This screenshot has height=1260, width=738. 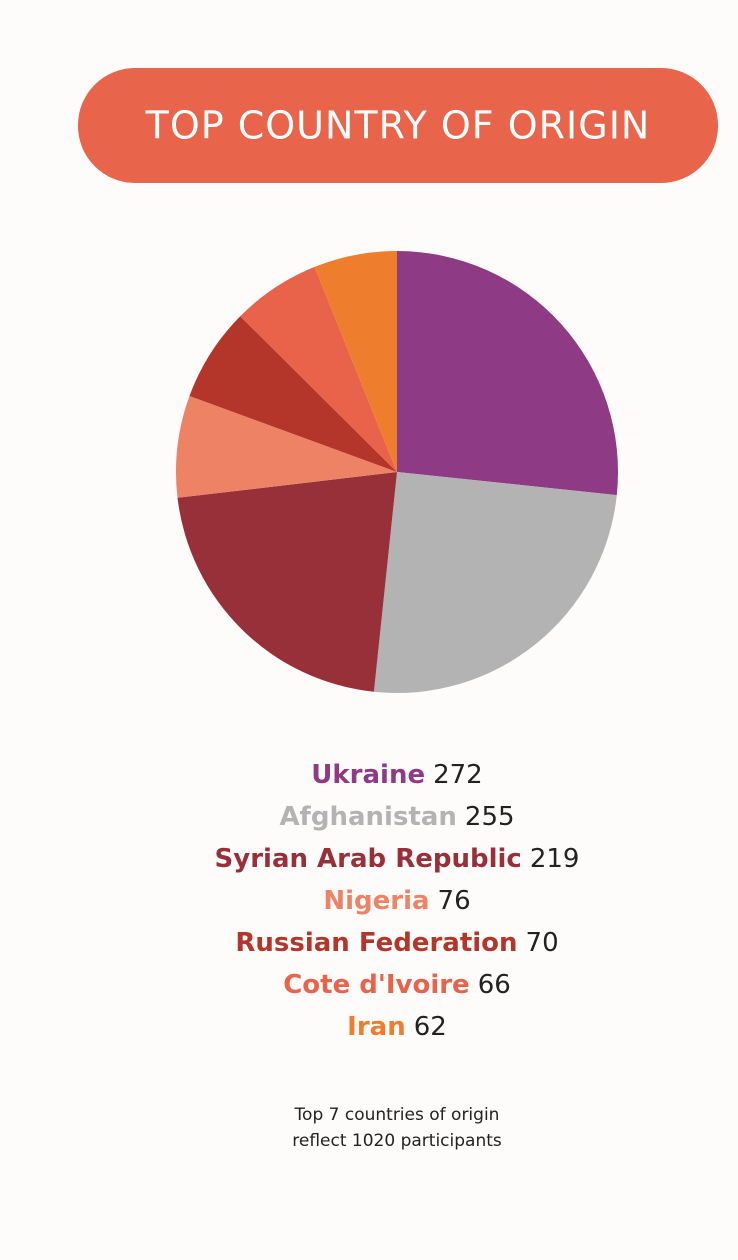 I want to click on legend-label: Russian Federation, so click(x=376, y=943).